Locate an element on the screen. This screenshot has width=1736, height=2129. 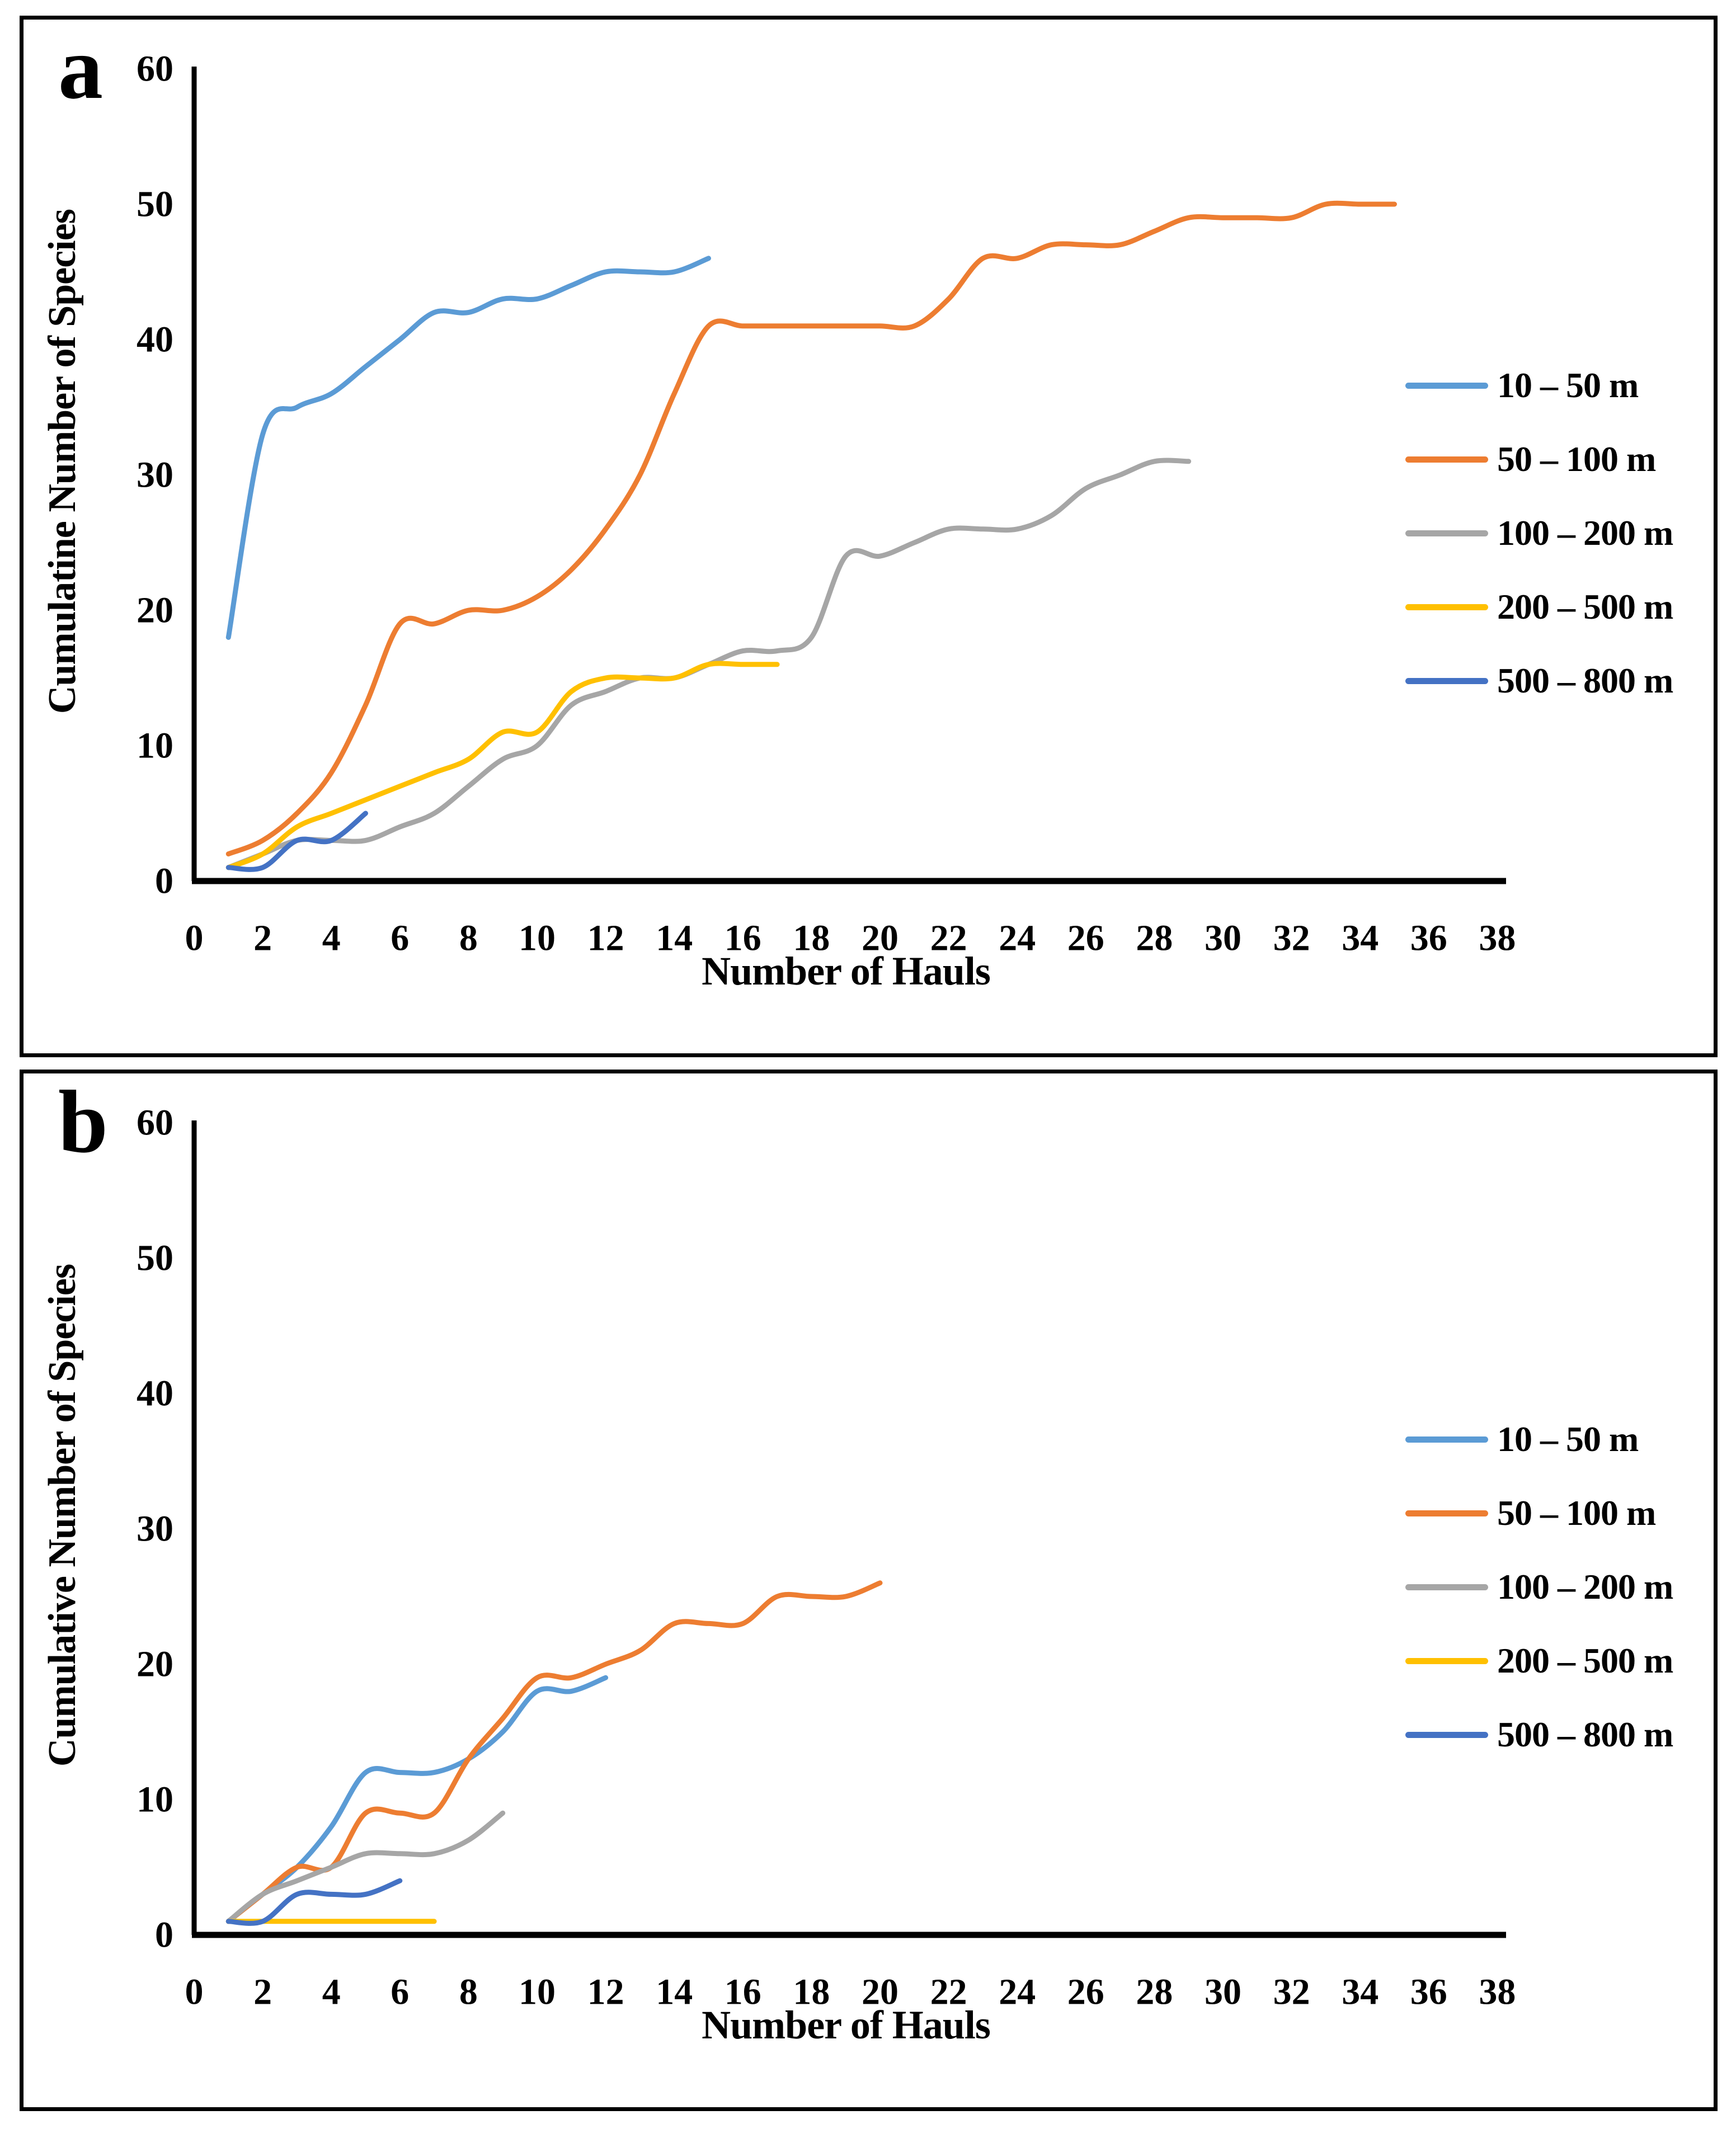
y-tick-label-a-0: 0 is located at coordinates (164, 881).